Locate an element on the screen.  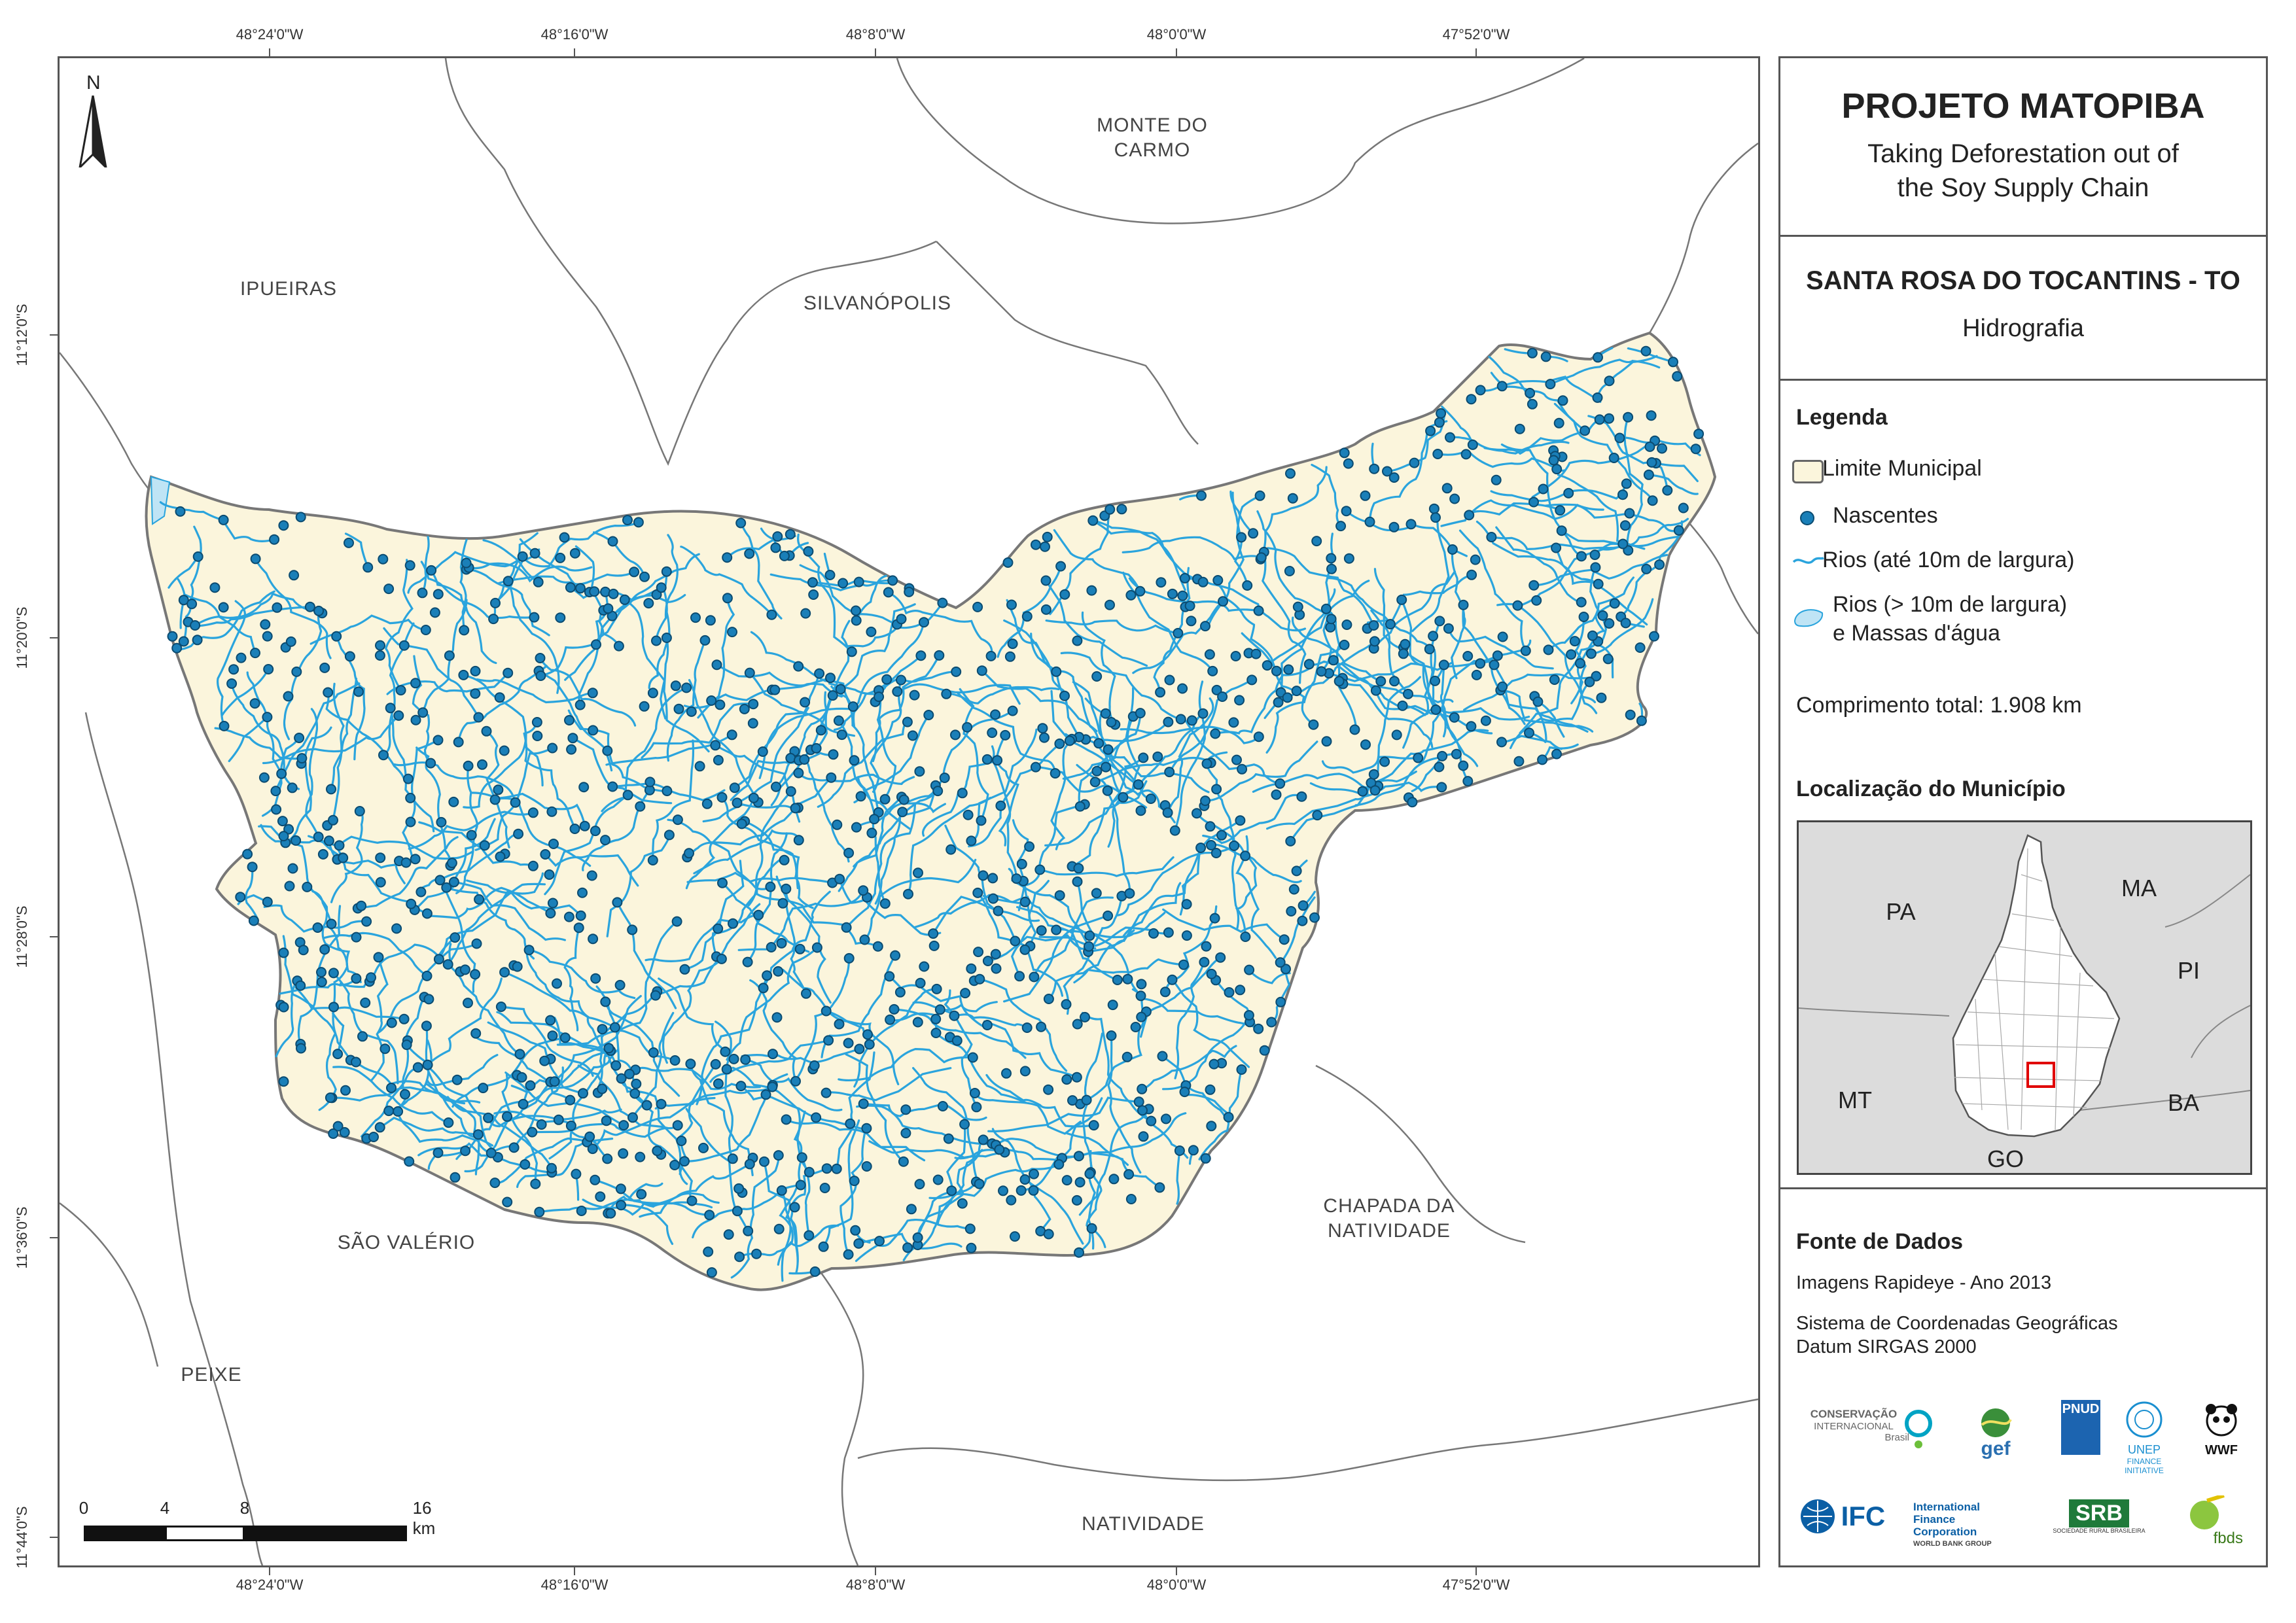
theme-title: Hidrografia is located at coordinates (2023, 329).